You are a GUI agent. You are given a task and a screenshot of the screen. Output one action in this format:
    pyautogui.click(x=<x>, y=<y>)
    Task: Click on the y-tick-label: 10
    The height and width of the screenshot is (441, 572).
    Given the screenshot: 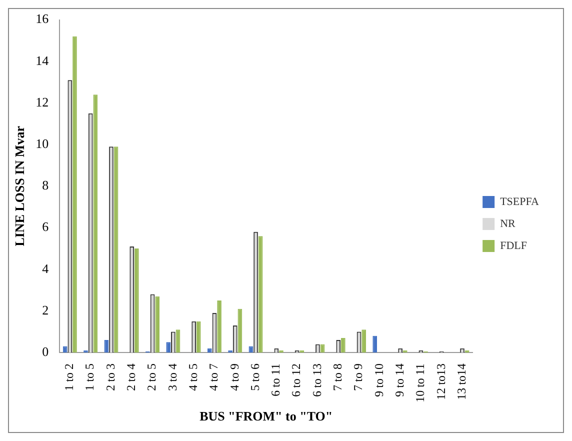 What is the action you would take?
    pyautogui.click(x=42, y=143)
    